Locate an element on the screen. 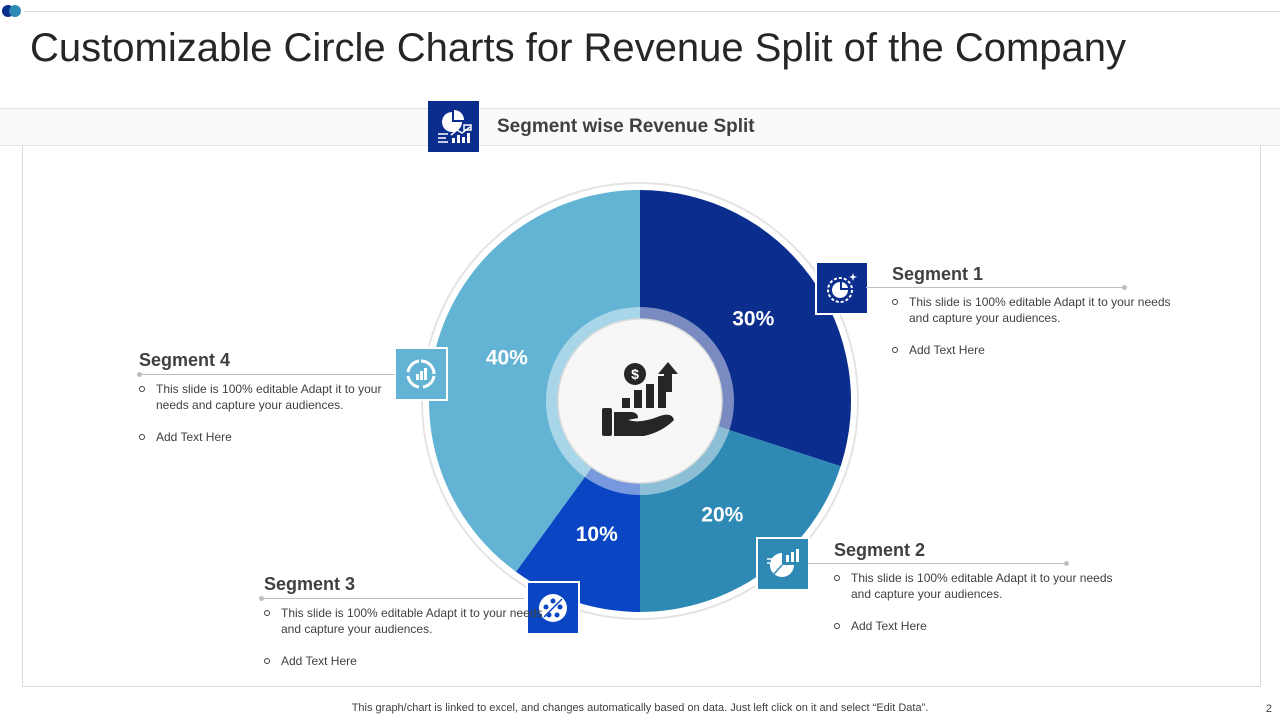 The height and width of the screenshot is (720, 1280). segment-1-title: Segment 1 is located at coordinates (938, 274).